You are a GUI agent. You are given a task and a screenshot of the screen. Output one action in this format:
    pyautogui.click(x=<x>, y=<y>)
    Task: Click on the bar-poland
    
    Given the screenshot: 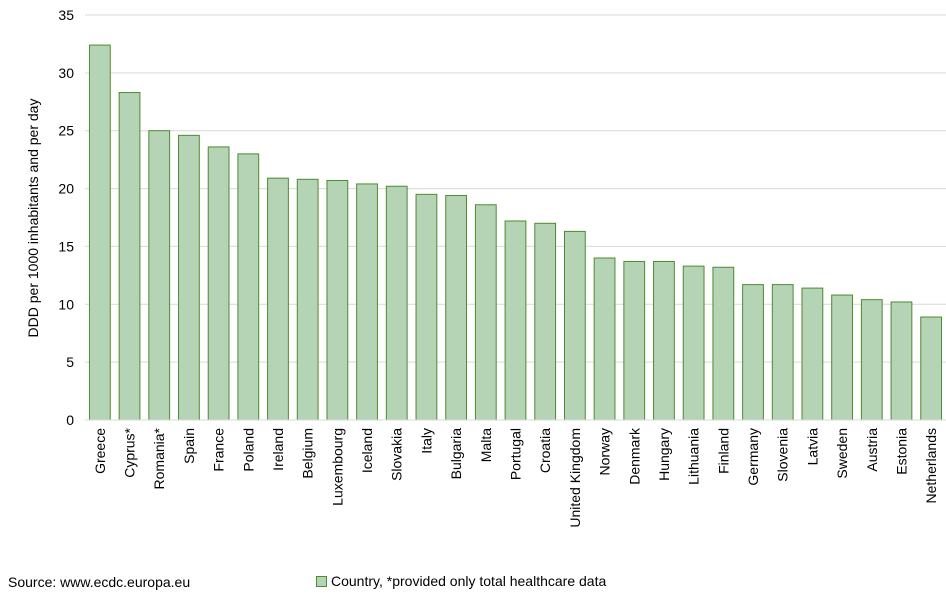 What is the action you would take?
    pyautogui.click(x=248, y=287)
    